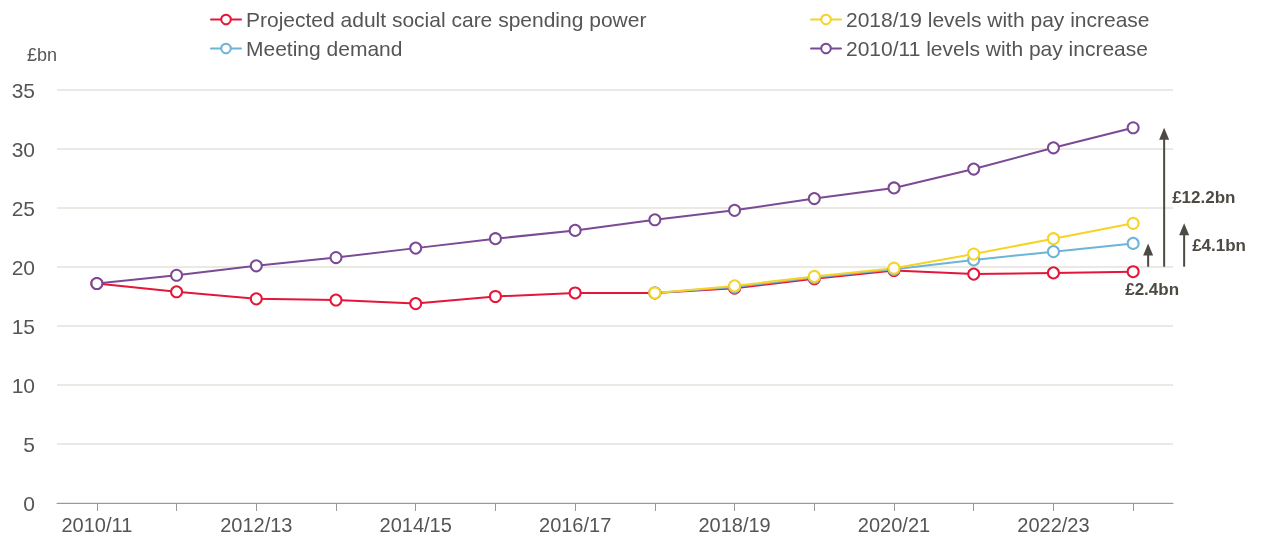 The width and height of the screenshot is (1271, 551). I want to click on y-tick-label: 35, so click(23, 90).